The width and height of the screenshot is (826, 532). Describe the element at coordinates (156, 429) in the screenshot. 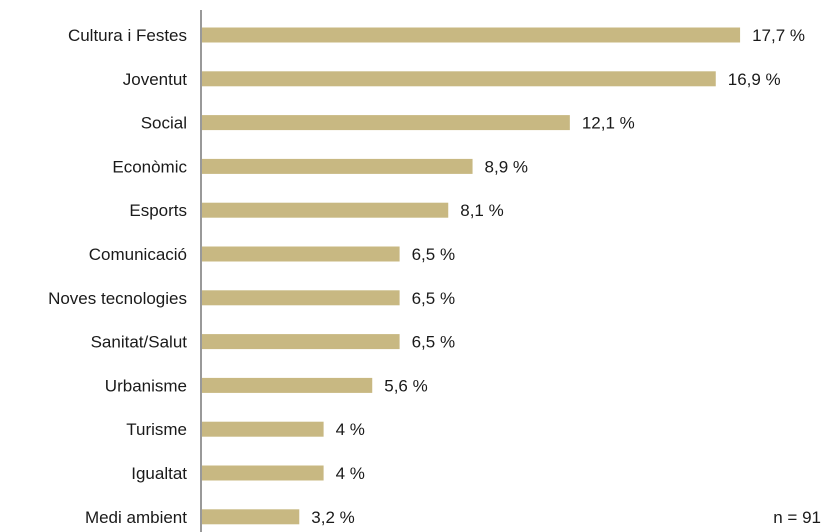

I see `category-label: Turisme` at that location.